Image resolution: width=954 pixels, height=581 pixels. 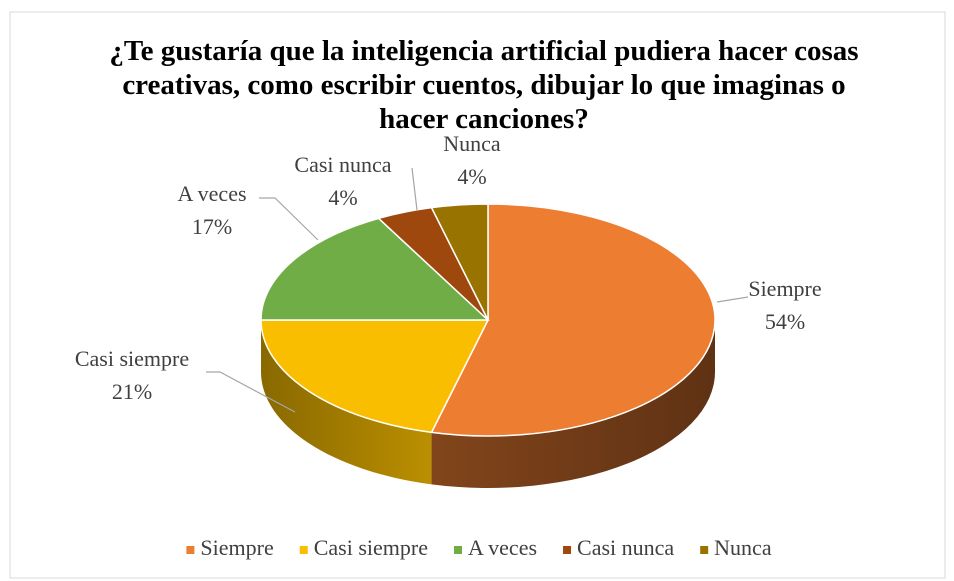 What do you see at coordinates (743, 547) in the screenshot?
I see `legend-label: Nunca` at bounding box center [743, 547].